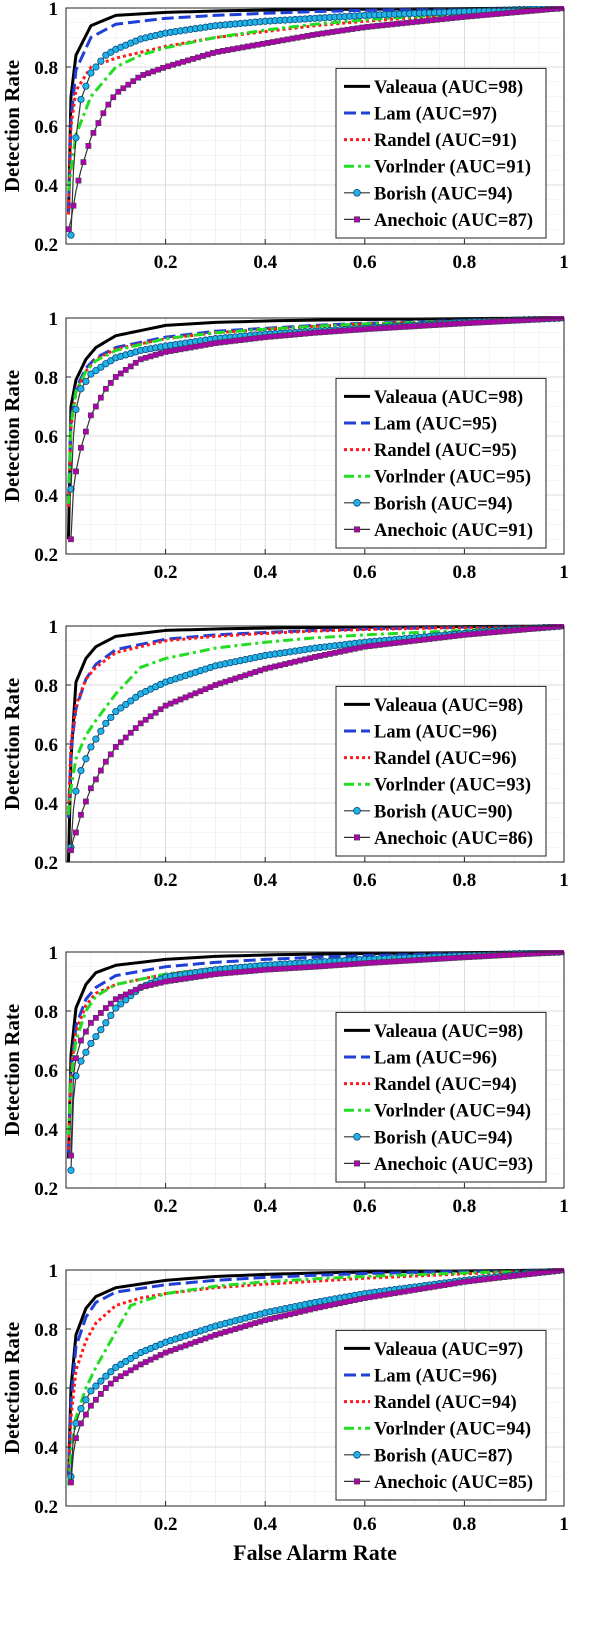 The width and height of the screenshot is (598, 1646). What do you see at coordinates (443, 1456) in the screenshot?
I see `legend-label: Borish (AUC=87)` at bounding box center [443, 1456].